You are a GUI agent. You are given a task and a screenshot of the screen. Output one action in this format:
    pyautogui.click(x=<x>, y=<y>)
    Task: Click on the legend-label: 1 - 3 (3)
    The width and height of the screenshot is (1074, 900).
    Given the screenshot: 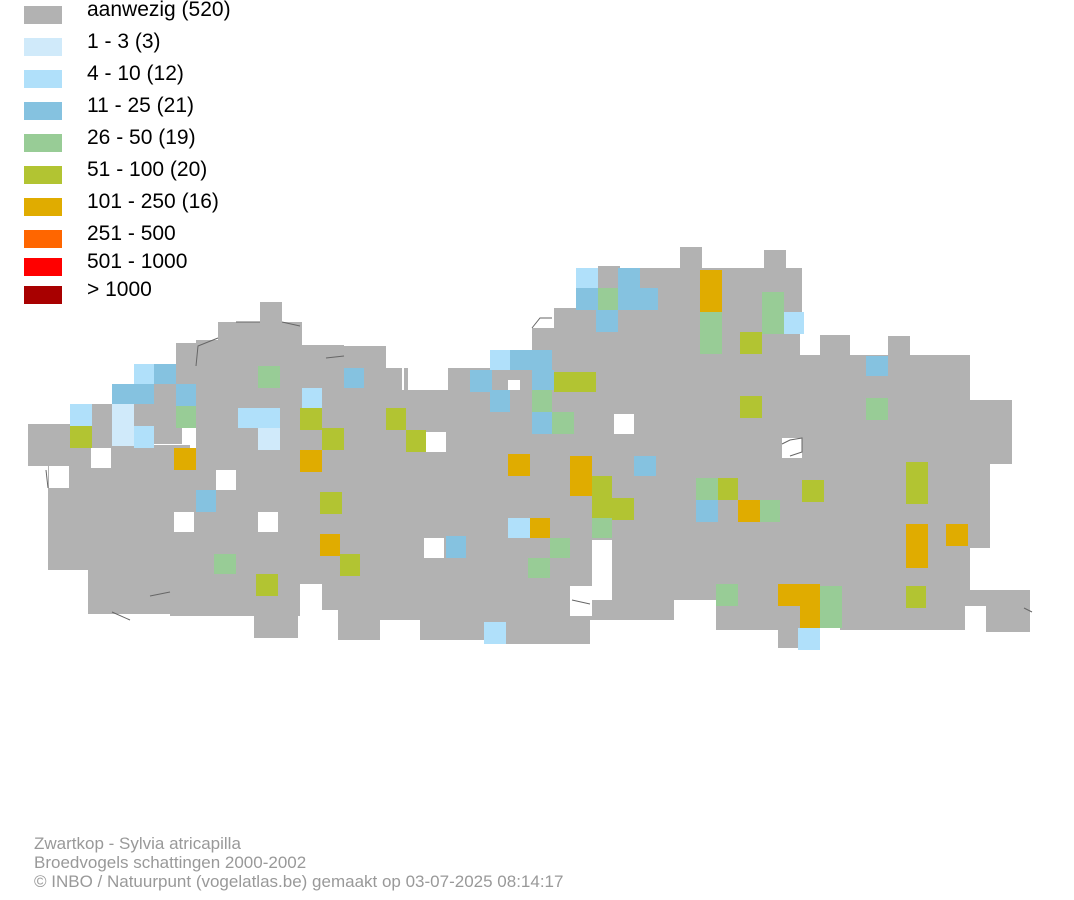 What is the action you would take?
    pyautogui.click(x=124, y=41)
    